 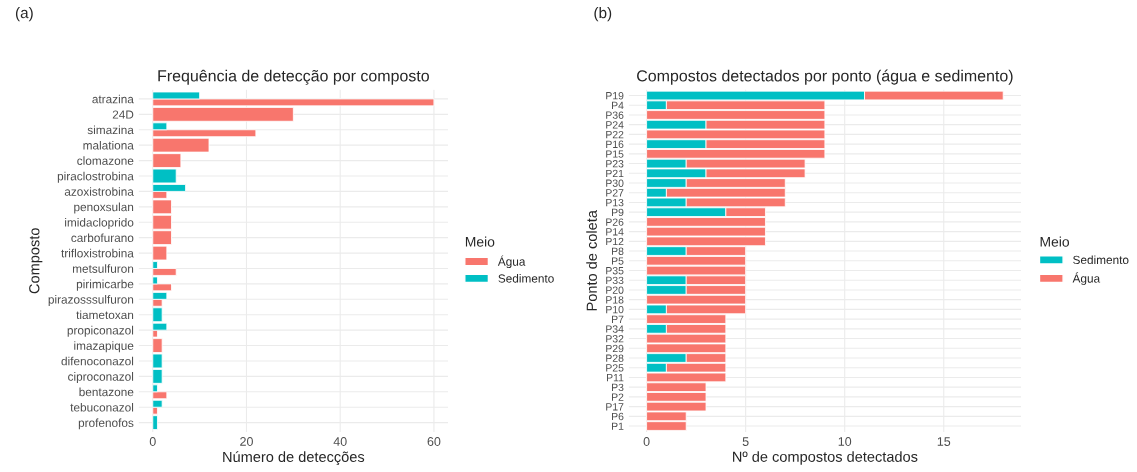 What do you see at coordinates (106, 392) in the screenshot?
I see `y-tick-label: bentazone` at bounding box center [106, 392].